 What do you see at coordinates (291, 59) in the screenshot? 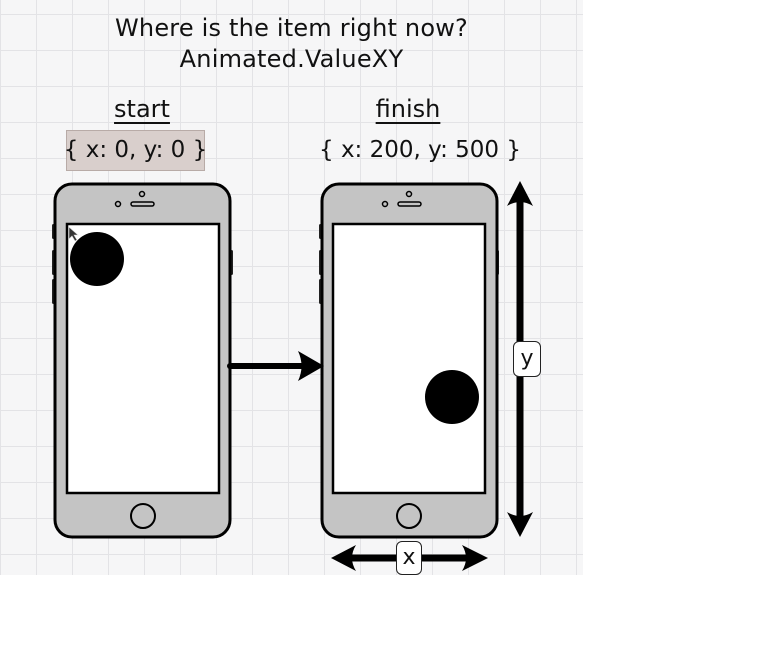
I see `title-api-name: Animated.ValueXY` at bounding box center [291, 59].